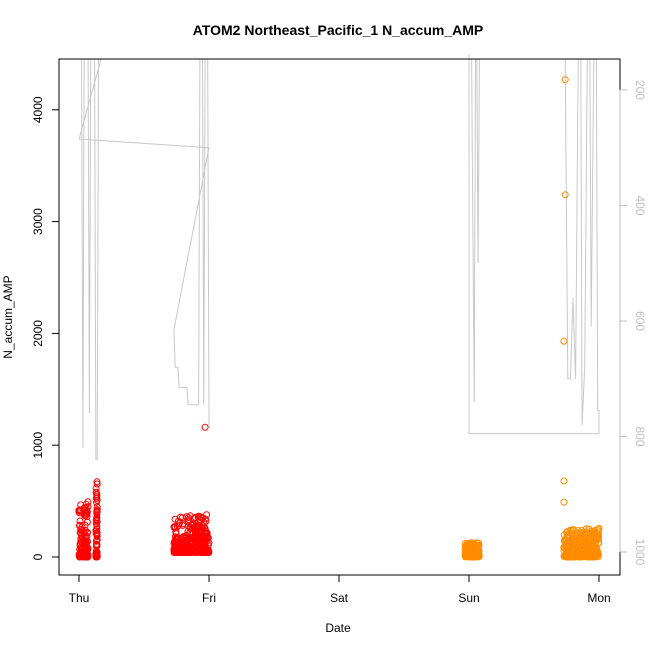 Image resolution: width=650 pixels, height=655 pixels. I want to click on y-axis: 0 1000 2000 3000 4000, so click(45, 328).